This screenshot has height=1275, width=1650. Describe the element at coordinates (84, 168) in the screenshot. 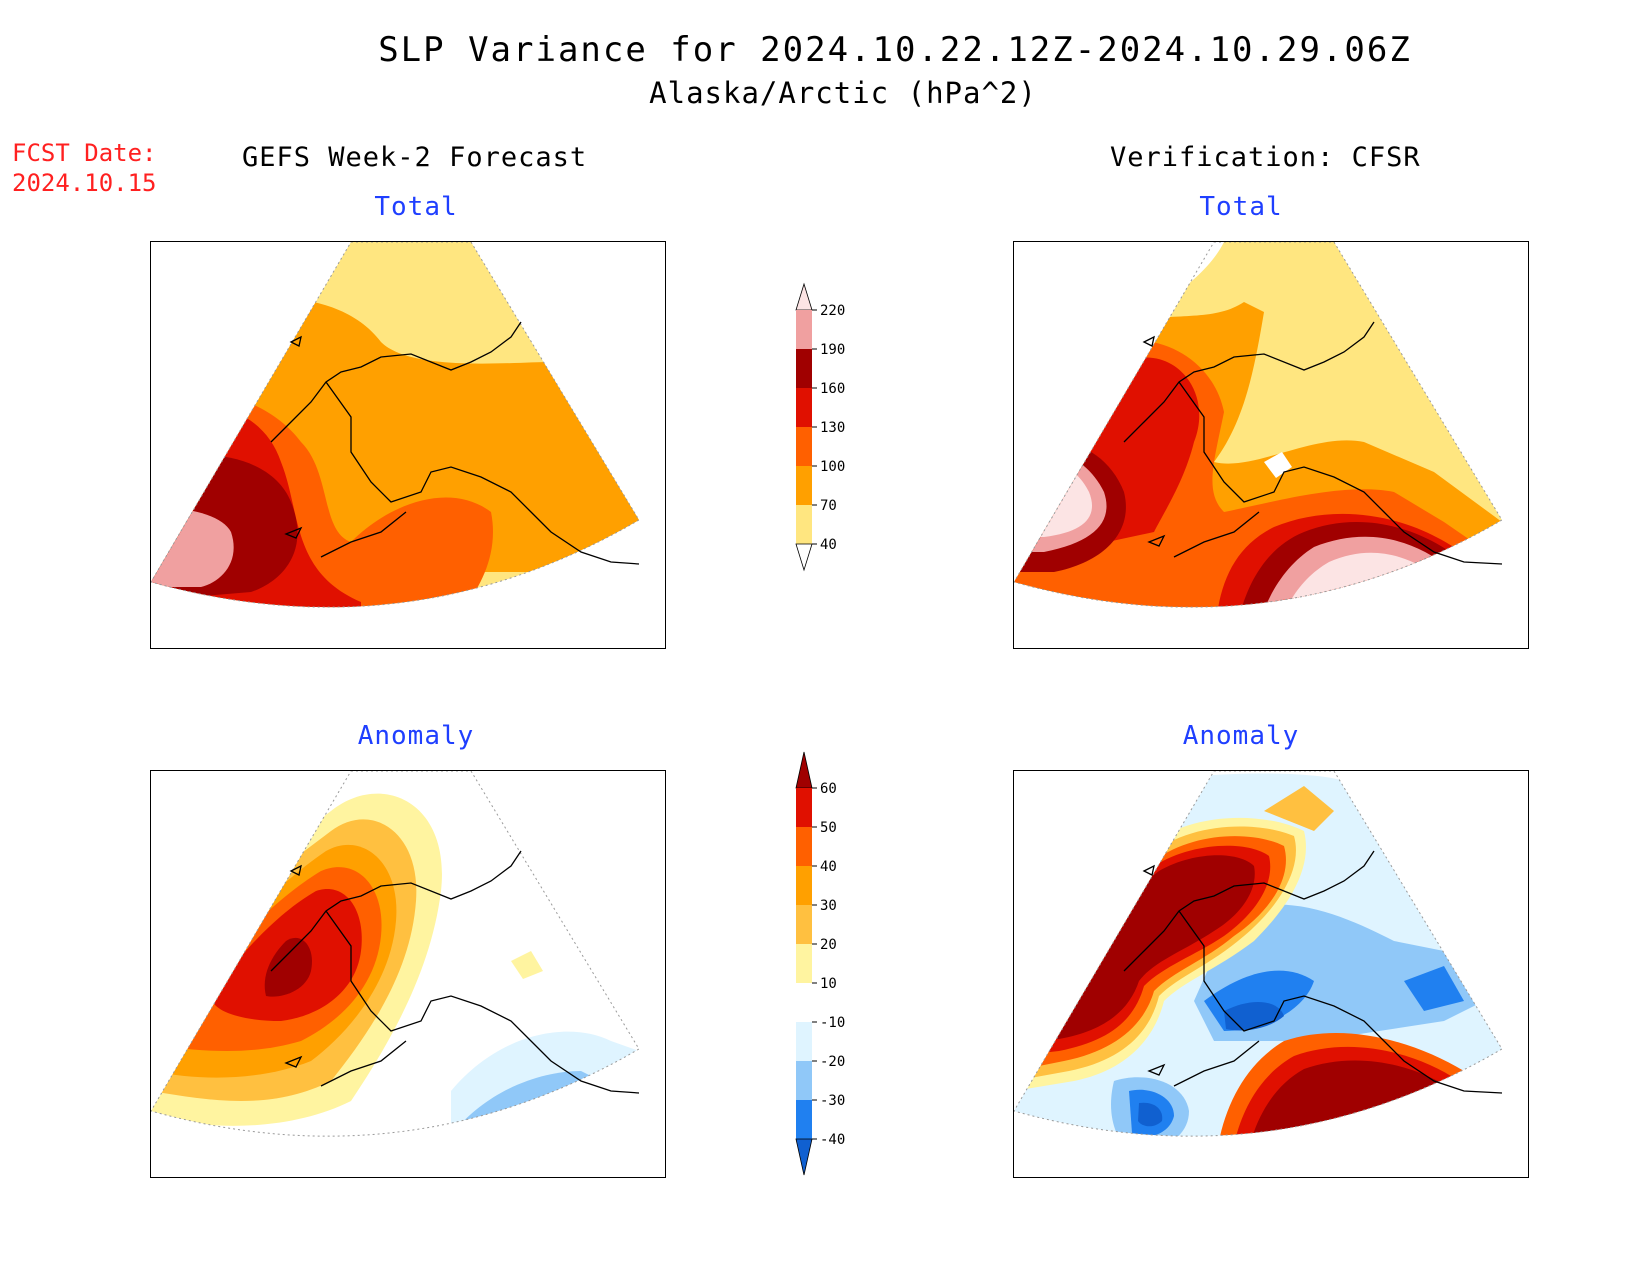

I see `fcst-date: FCST Date: 2024.10.15` at that location.